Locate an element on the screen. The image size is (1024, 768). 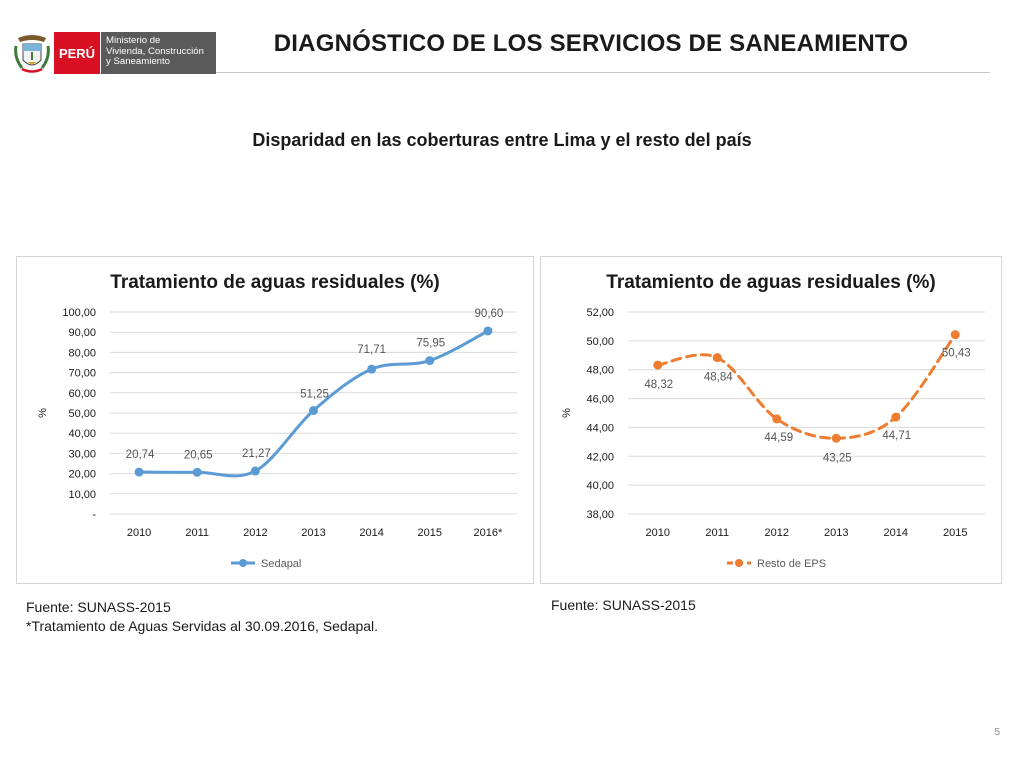
data-label: 44,59 is located at coordinates (778, 438).